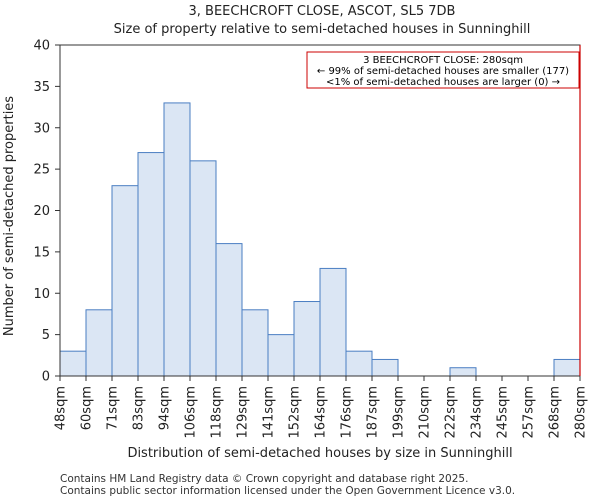 This screenshot has height=500, width=600. I want to click on x-tick-label: 245sqm, so click(503, 412).